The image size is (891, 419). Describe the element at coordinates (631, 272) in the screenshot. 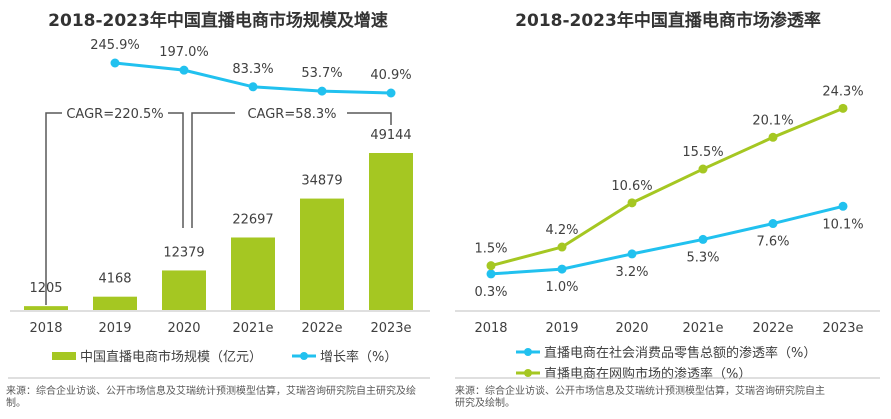

I see `data-label: 3.2%` at that location.